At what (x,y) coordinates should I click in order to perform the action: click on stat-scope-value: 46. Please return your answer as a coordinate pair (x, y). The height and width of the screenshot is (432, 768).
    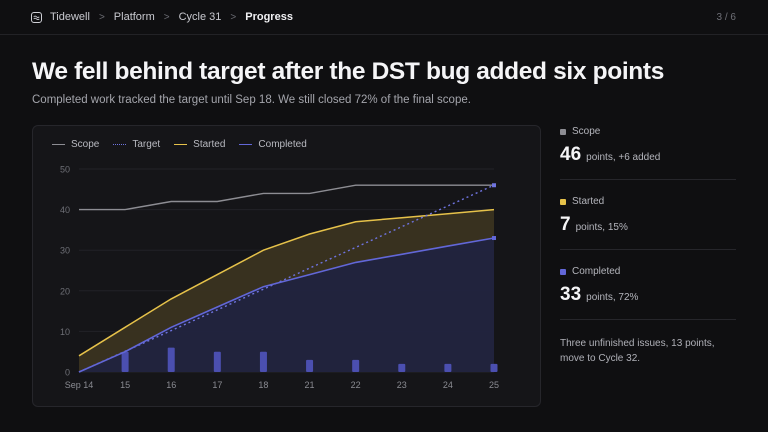
    Looking at the image, I should click on (571, 154).